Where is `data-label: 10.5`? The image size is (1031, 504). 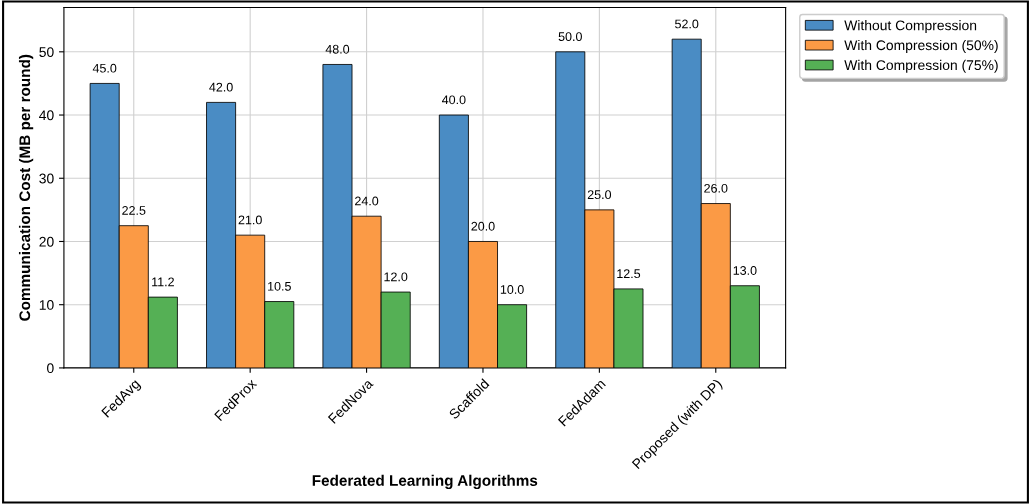
data-label: 10.5 is located at coordinates (279, 286).